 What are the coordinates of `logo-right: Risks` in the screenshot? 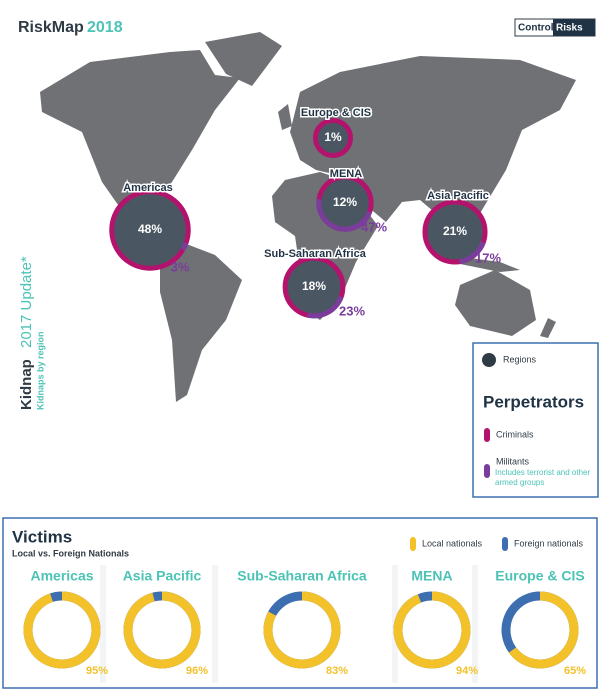 It's located at (569, 28).